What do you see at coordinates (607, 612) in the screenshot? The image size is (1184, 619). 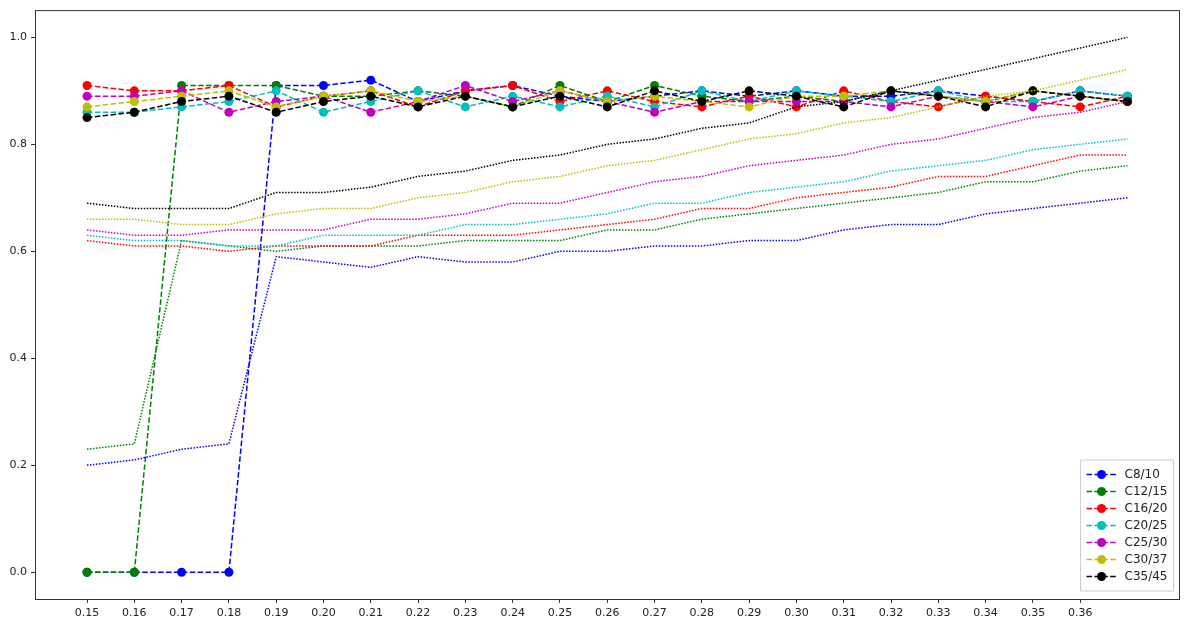 I see `x-tick-label: 0.26` at bounding box center [607, 612].